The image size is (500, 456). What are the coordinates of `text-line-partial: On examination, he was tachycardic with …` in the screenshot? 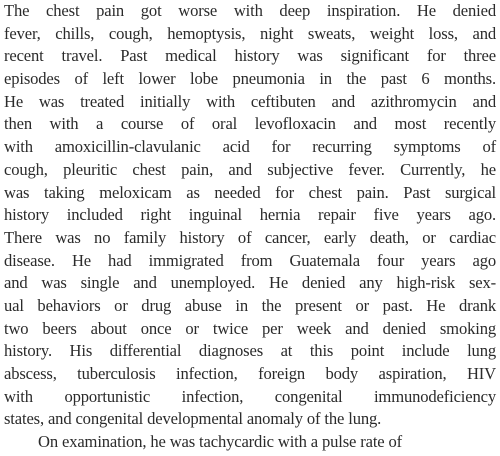 It's located at (220, 442).